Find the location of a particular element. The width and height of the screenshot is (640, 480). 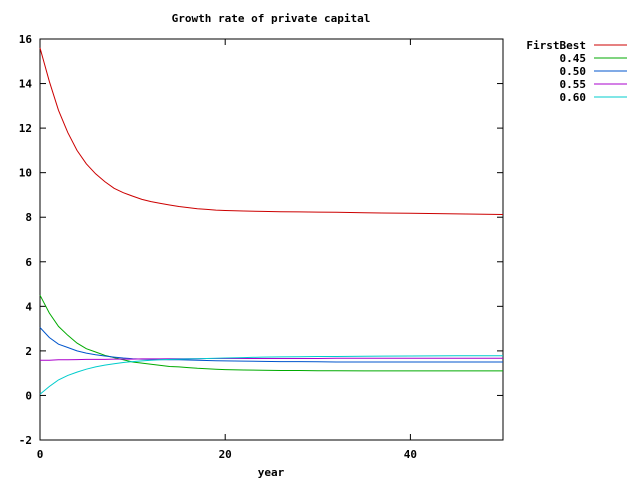

y-tick-label: 8 is located at coordinates (28, 217).